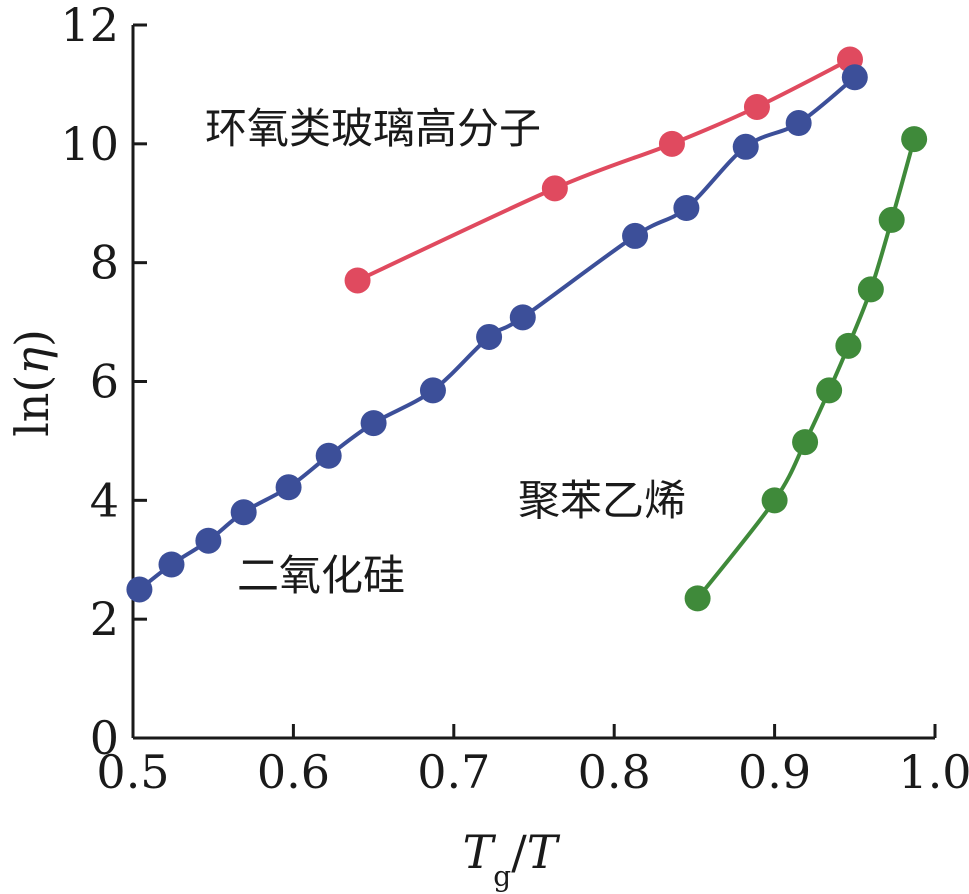  What do you see at coordinates (502, 876) in the screenshot?
I see `x-axis-title-sub: g` at bounding box center [502, 876].